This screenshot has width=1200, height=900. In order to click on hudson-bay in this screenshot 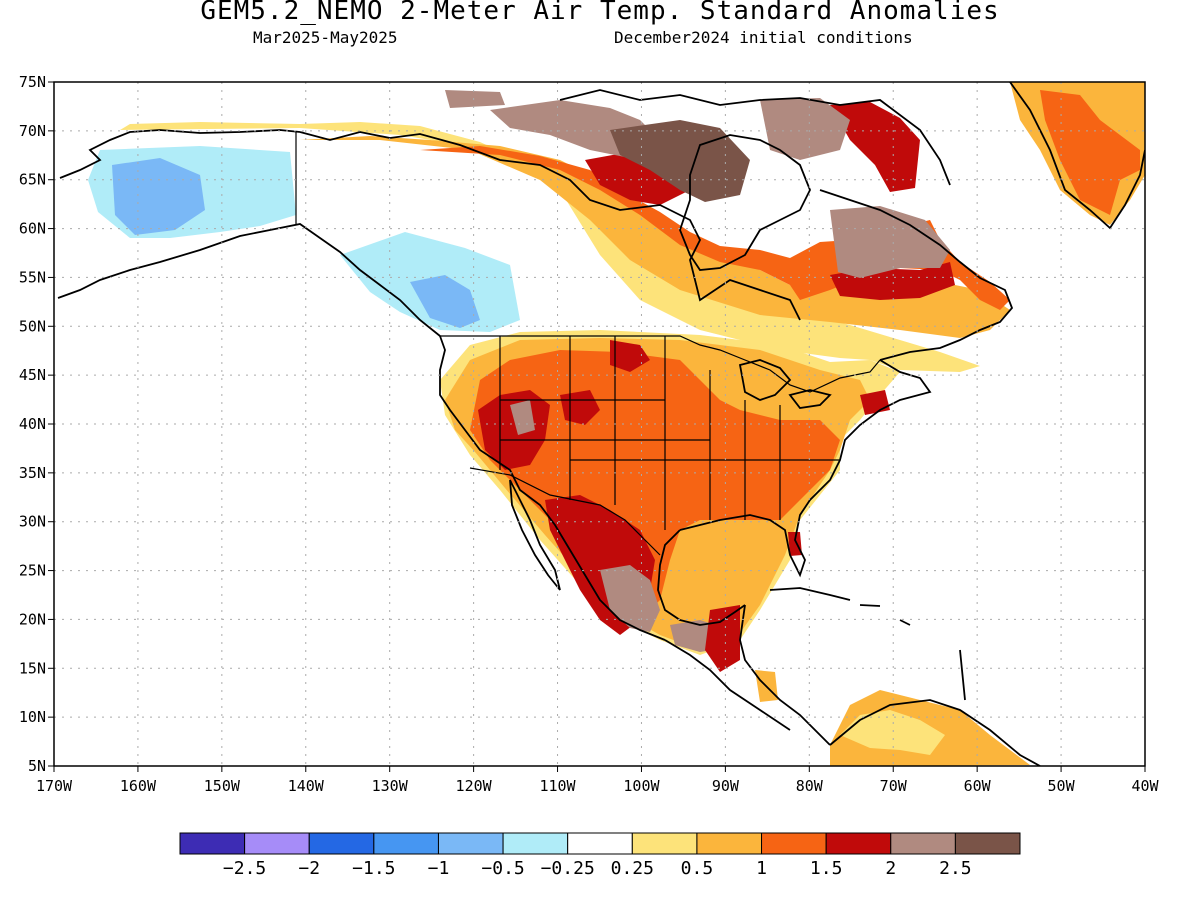, I will do `click(745, 202)`.